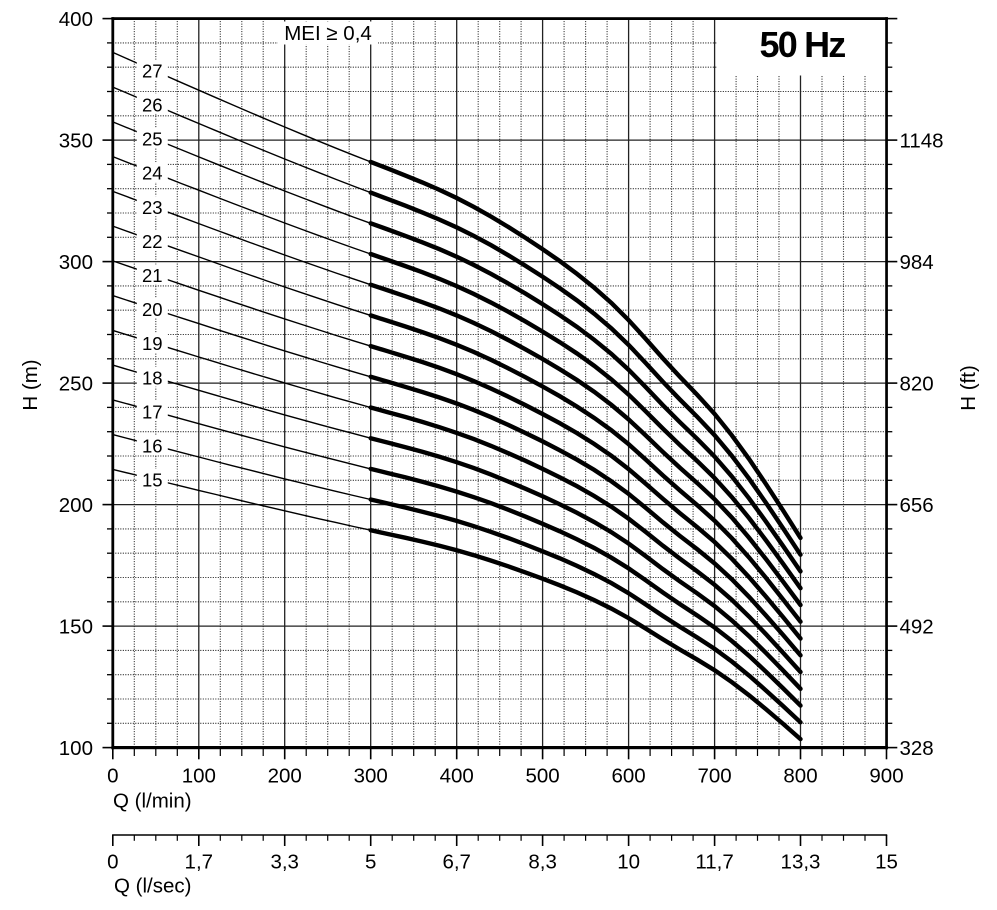  What do you see at coordinates (30, 384) in the screenshot?
I see `svg-text: H (m)` at bounding box center [30, 384].